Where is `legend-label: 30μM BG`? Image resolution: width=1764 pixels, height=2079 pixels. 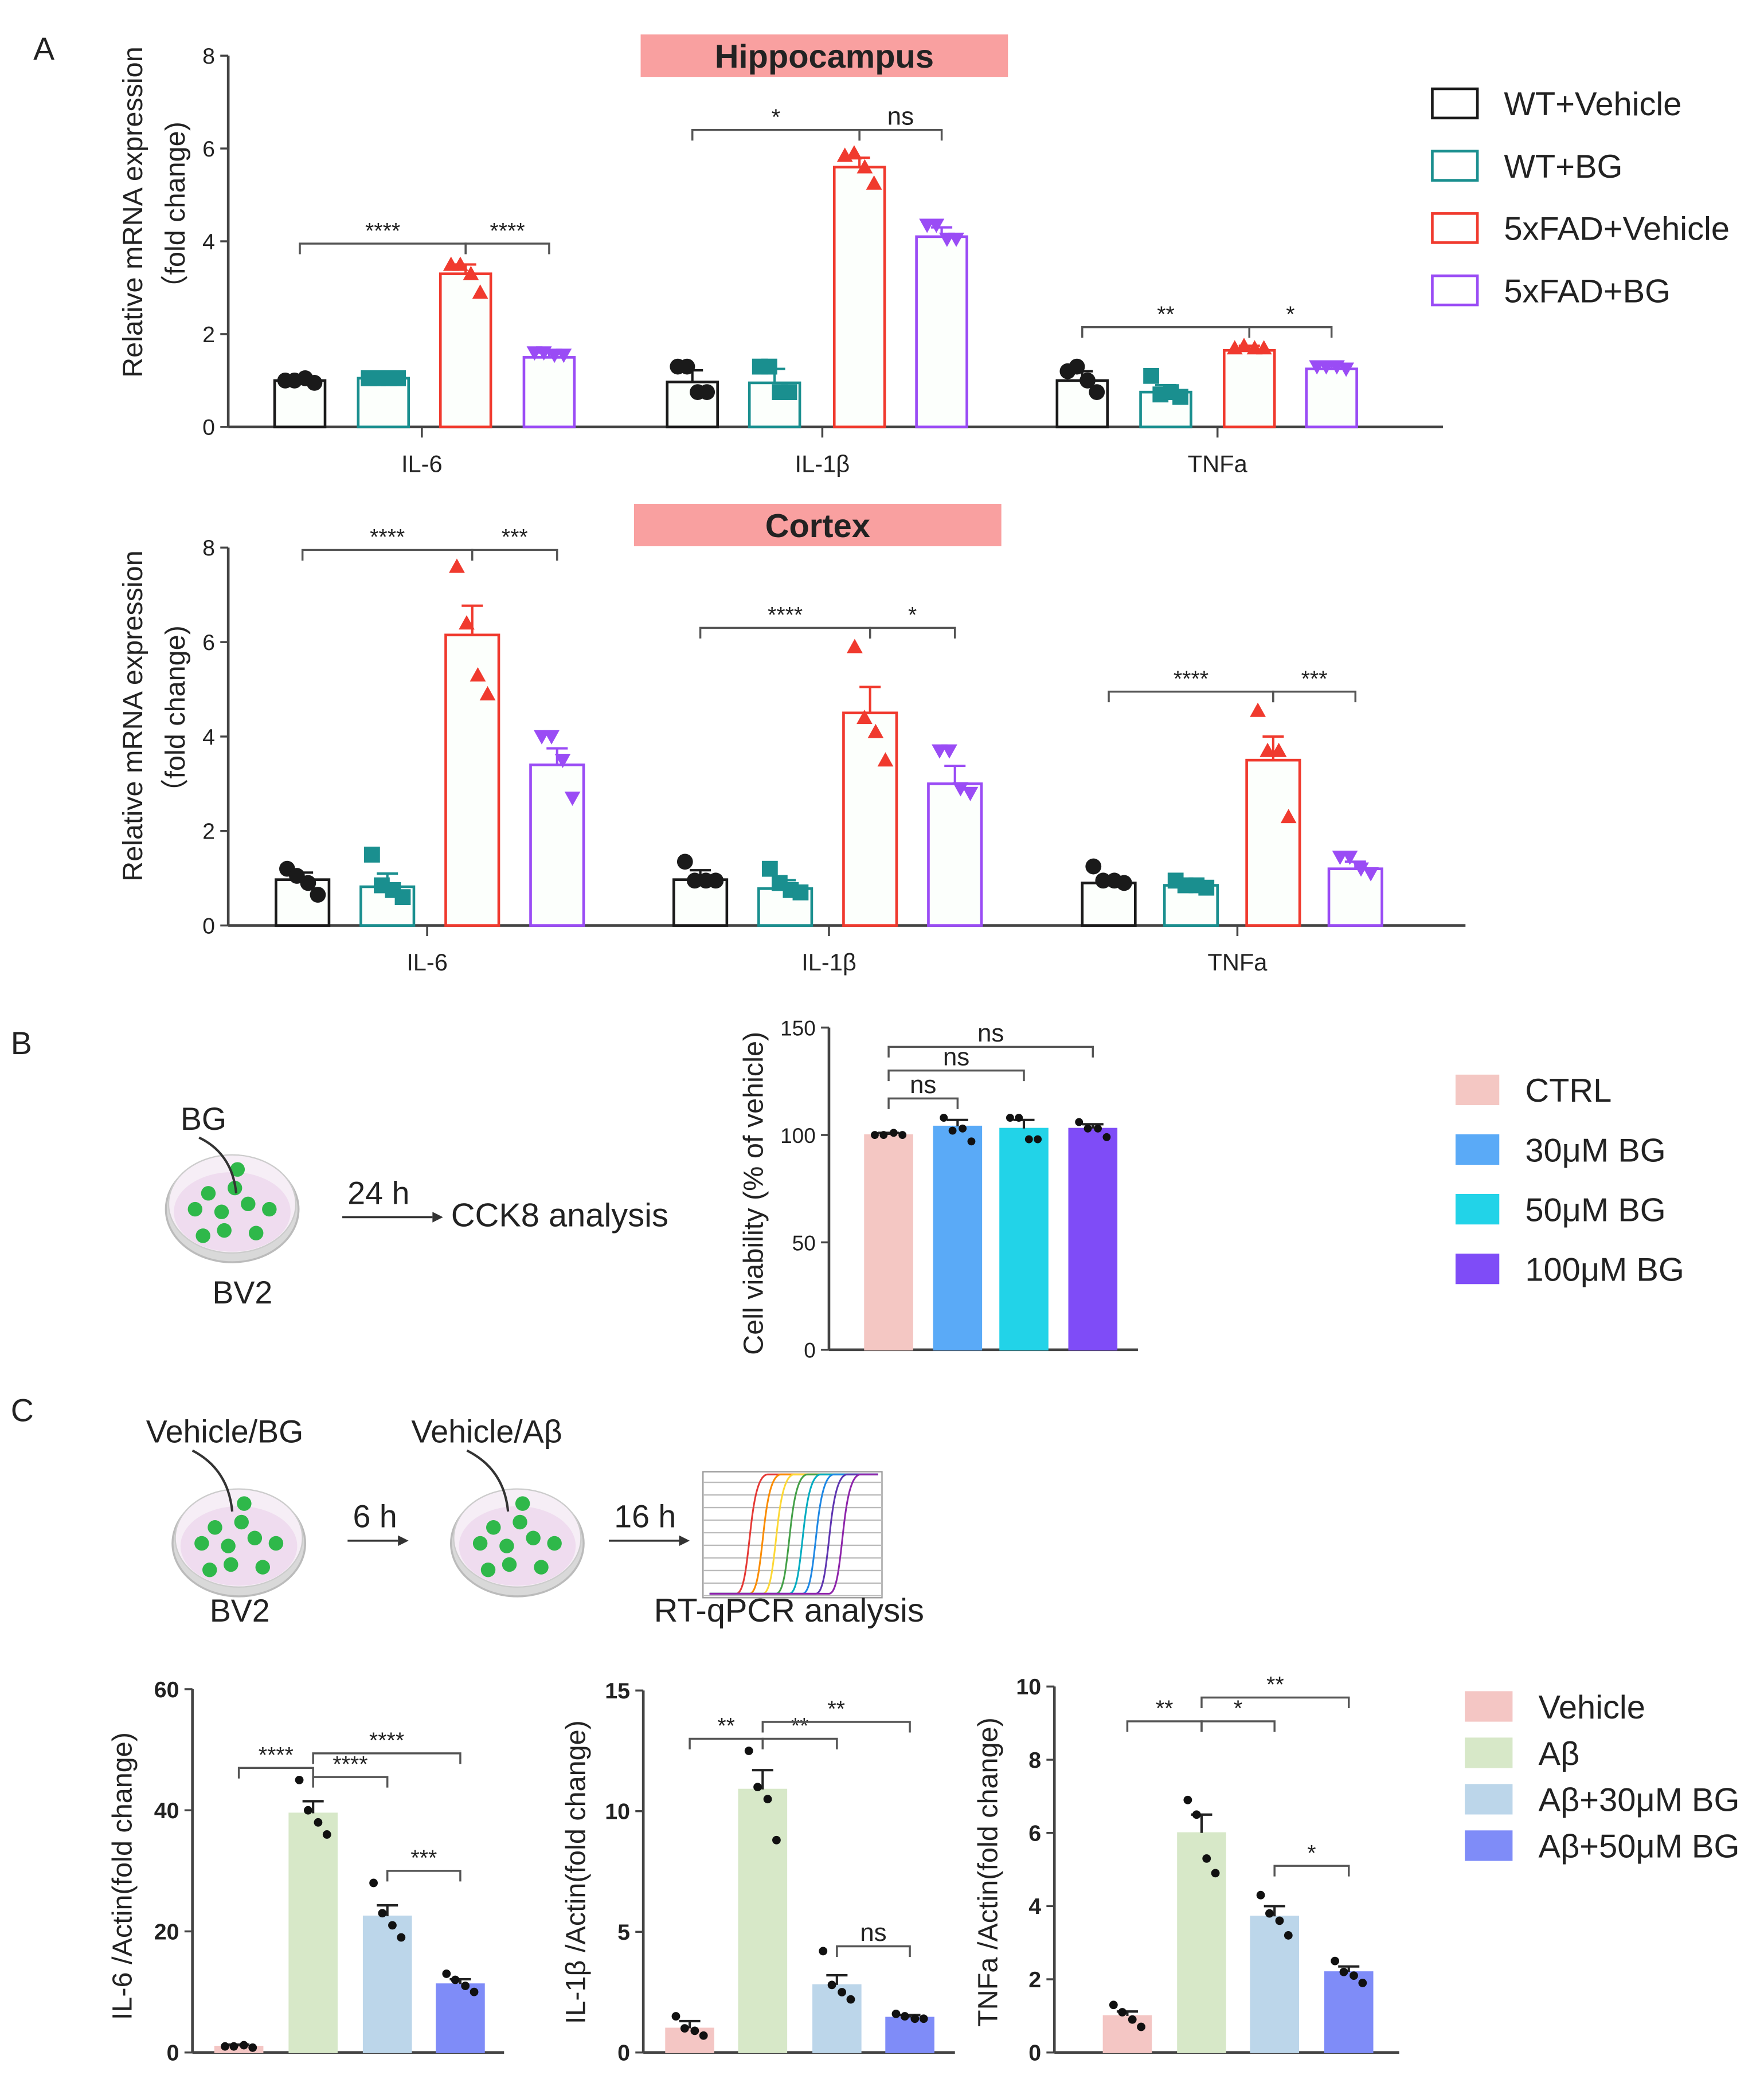 legend-label: 30μM BG is located at coordinates (1595, 1150).